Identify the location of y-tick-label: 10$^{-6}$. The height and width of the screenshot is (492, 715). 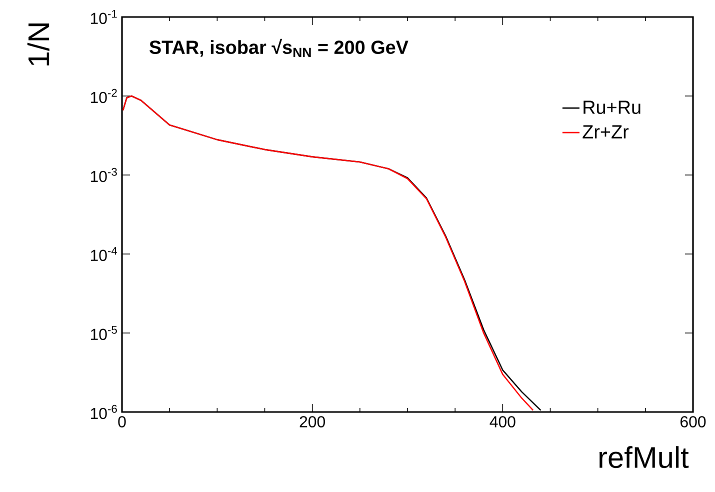
(103, 412).